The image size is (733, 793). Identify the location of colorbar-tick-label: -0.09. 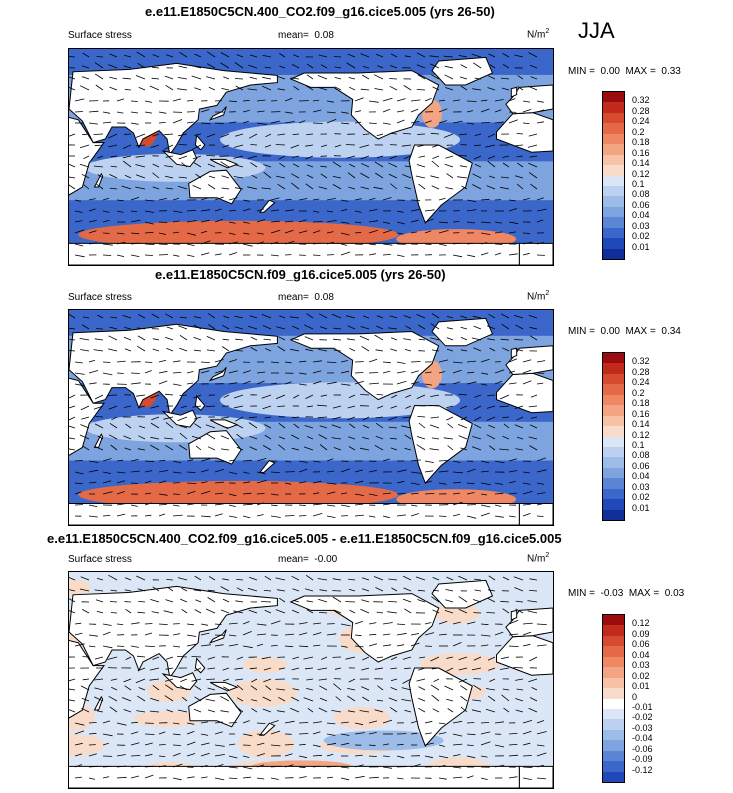
(642, 759).